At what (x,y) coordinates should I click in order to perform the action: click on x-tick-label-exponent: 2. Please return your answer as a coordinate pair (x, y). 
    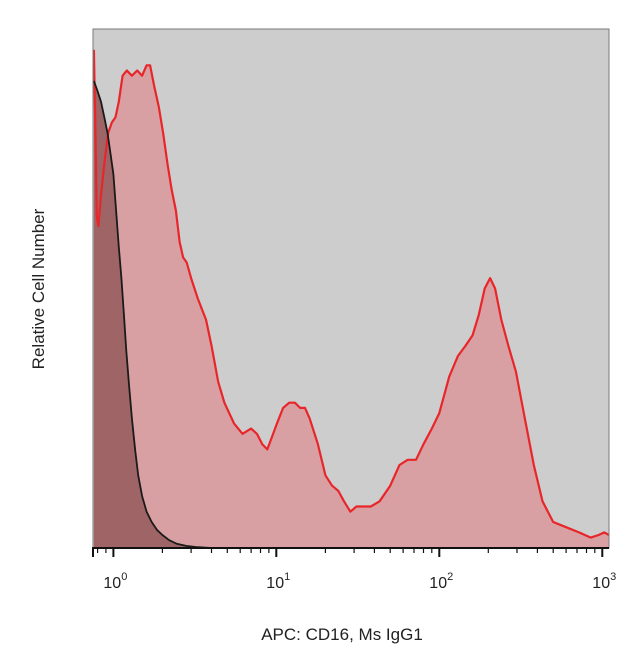
    Looking at the image, I should click on (450, 577).